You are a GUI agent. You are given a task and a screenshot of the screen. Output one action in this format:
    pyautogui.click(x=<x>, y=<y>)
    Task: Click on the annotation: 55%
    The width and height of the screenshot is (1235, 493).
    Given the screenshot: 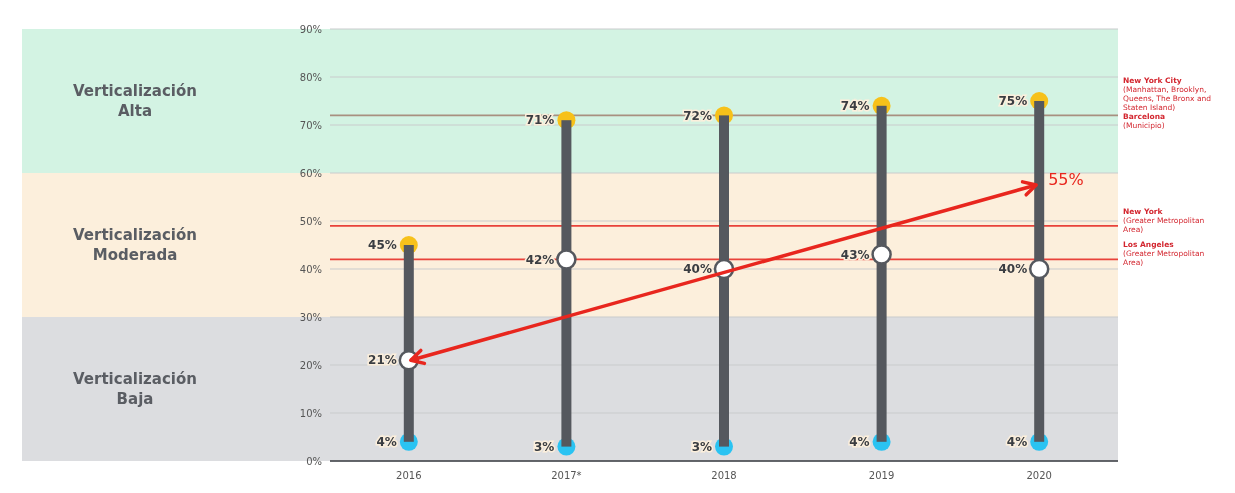 What is the action you would take?
    pyautogui.click(x=1066, y=179)
    